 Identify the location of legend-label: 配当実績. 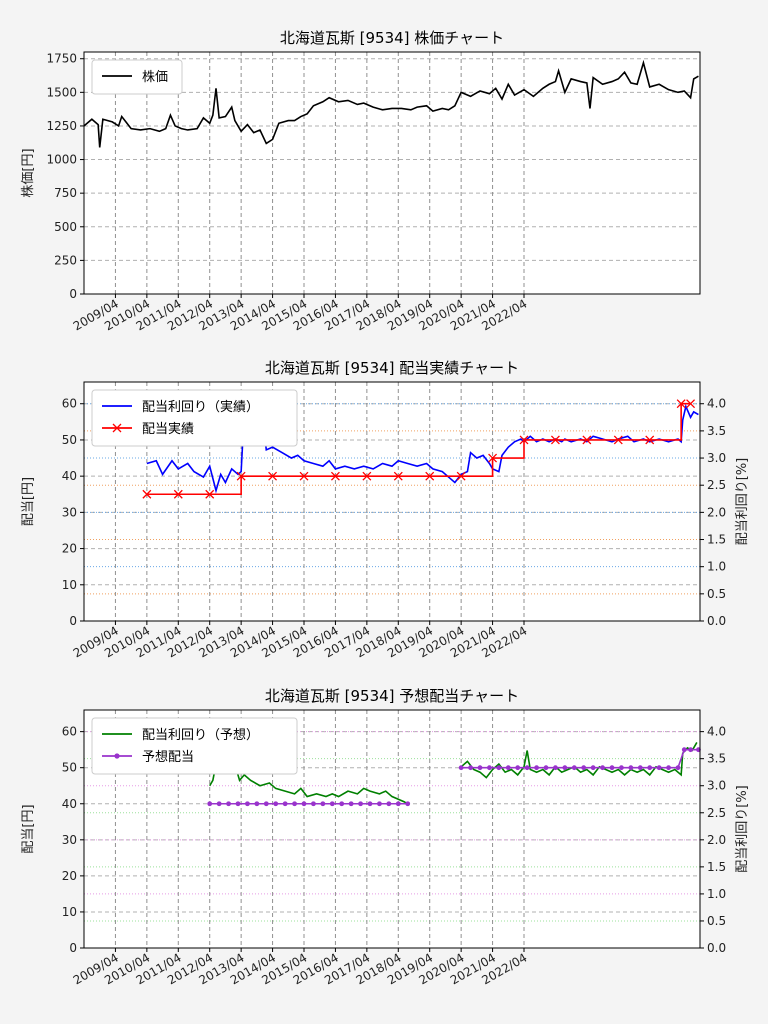
(168, 429).